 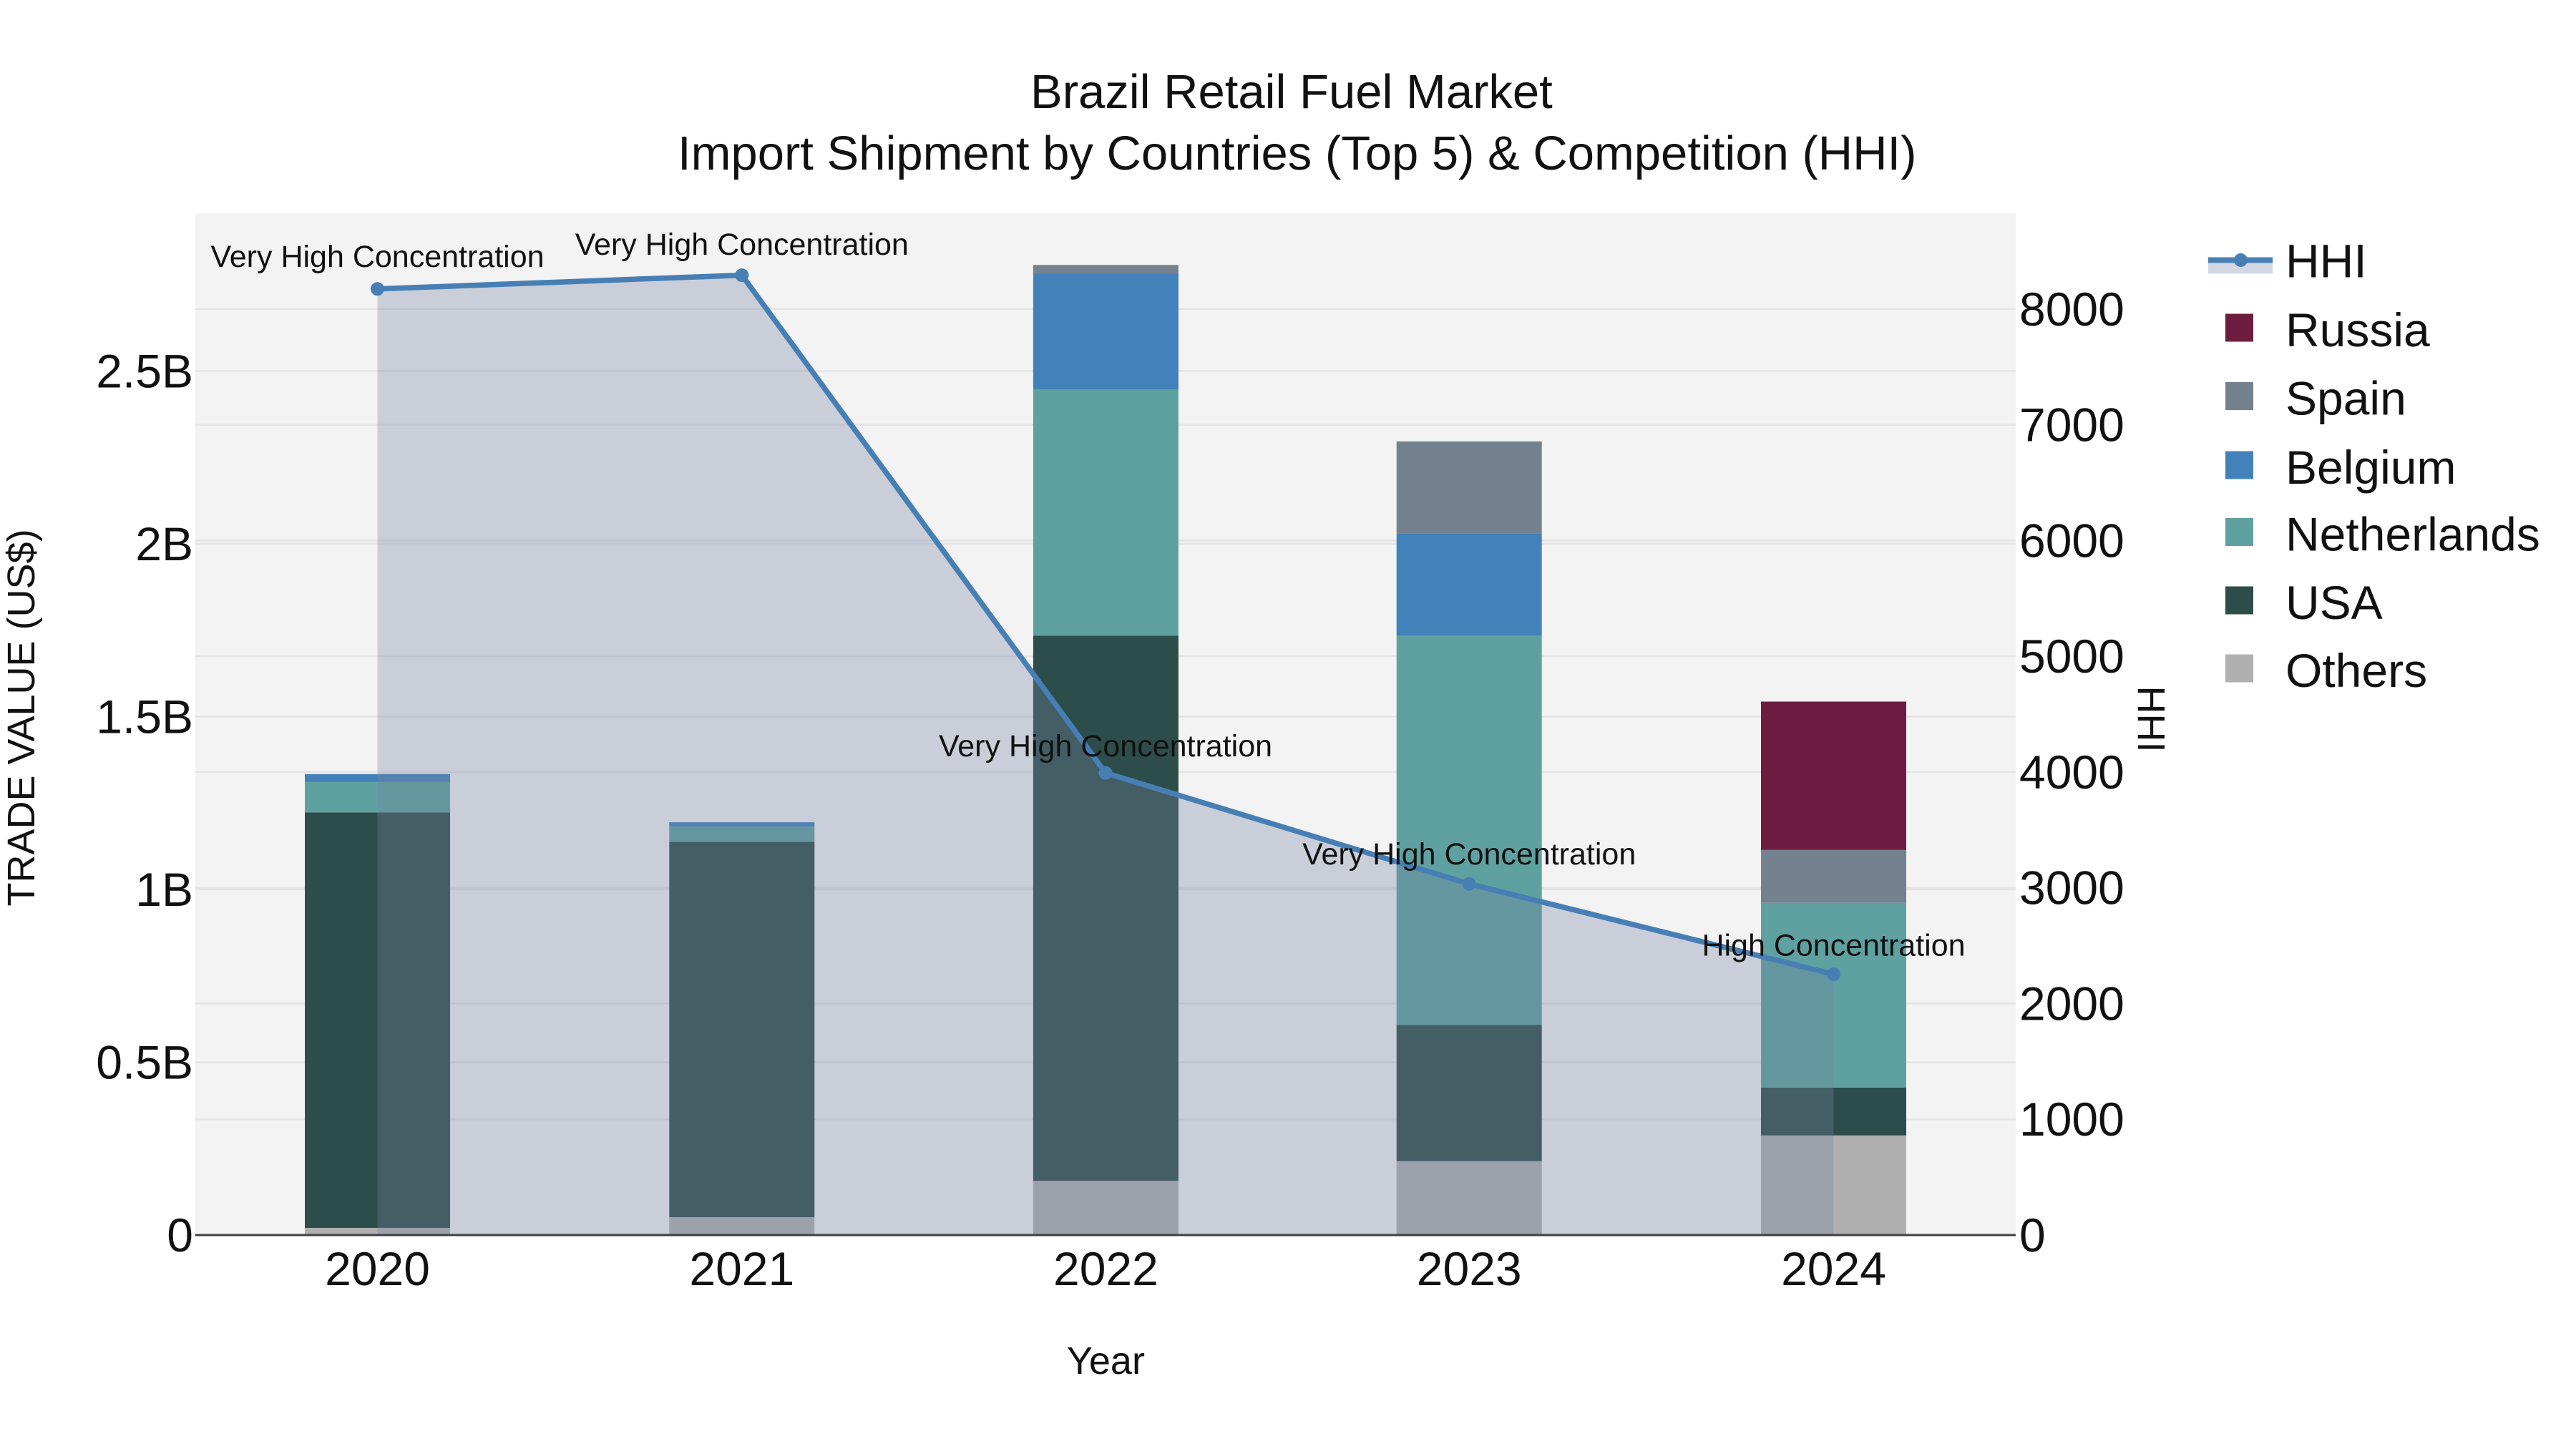 I want to click on svg-text: Spain, so click(x=2345, y=398).